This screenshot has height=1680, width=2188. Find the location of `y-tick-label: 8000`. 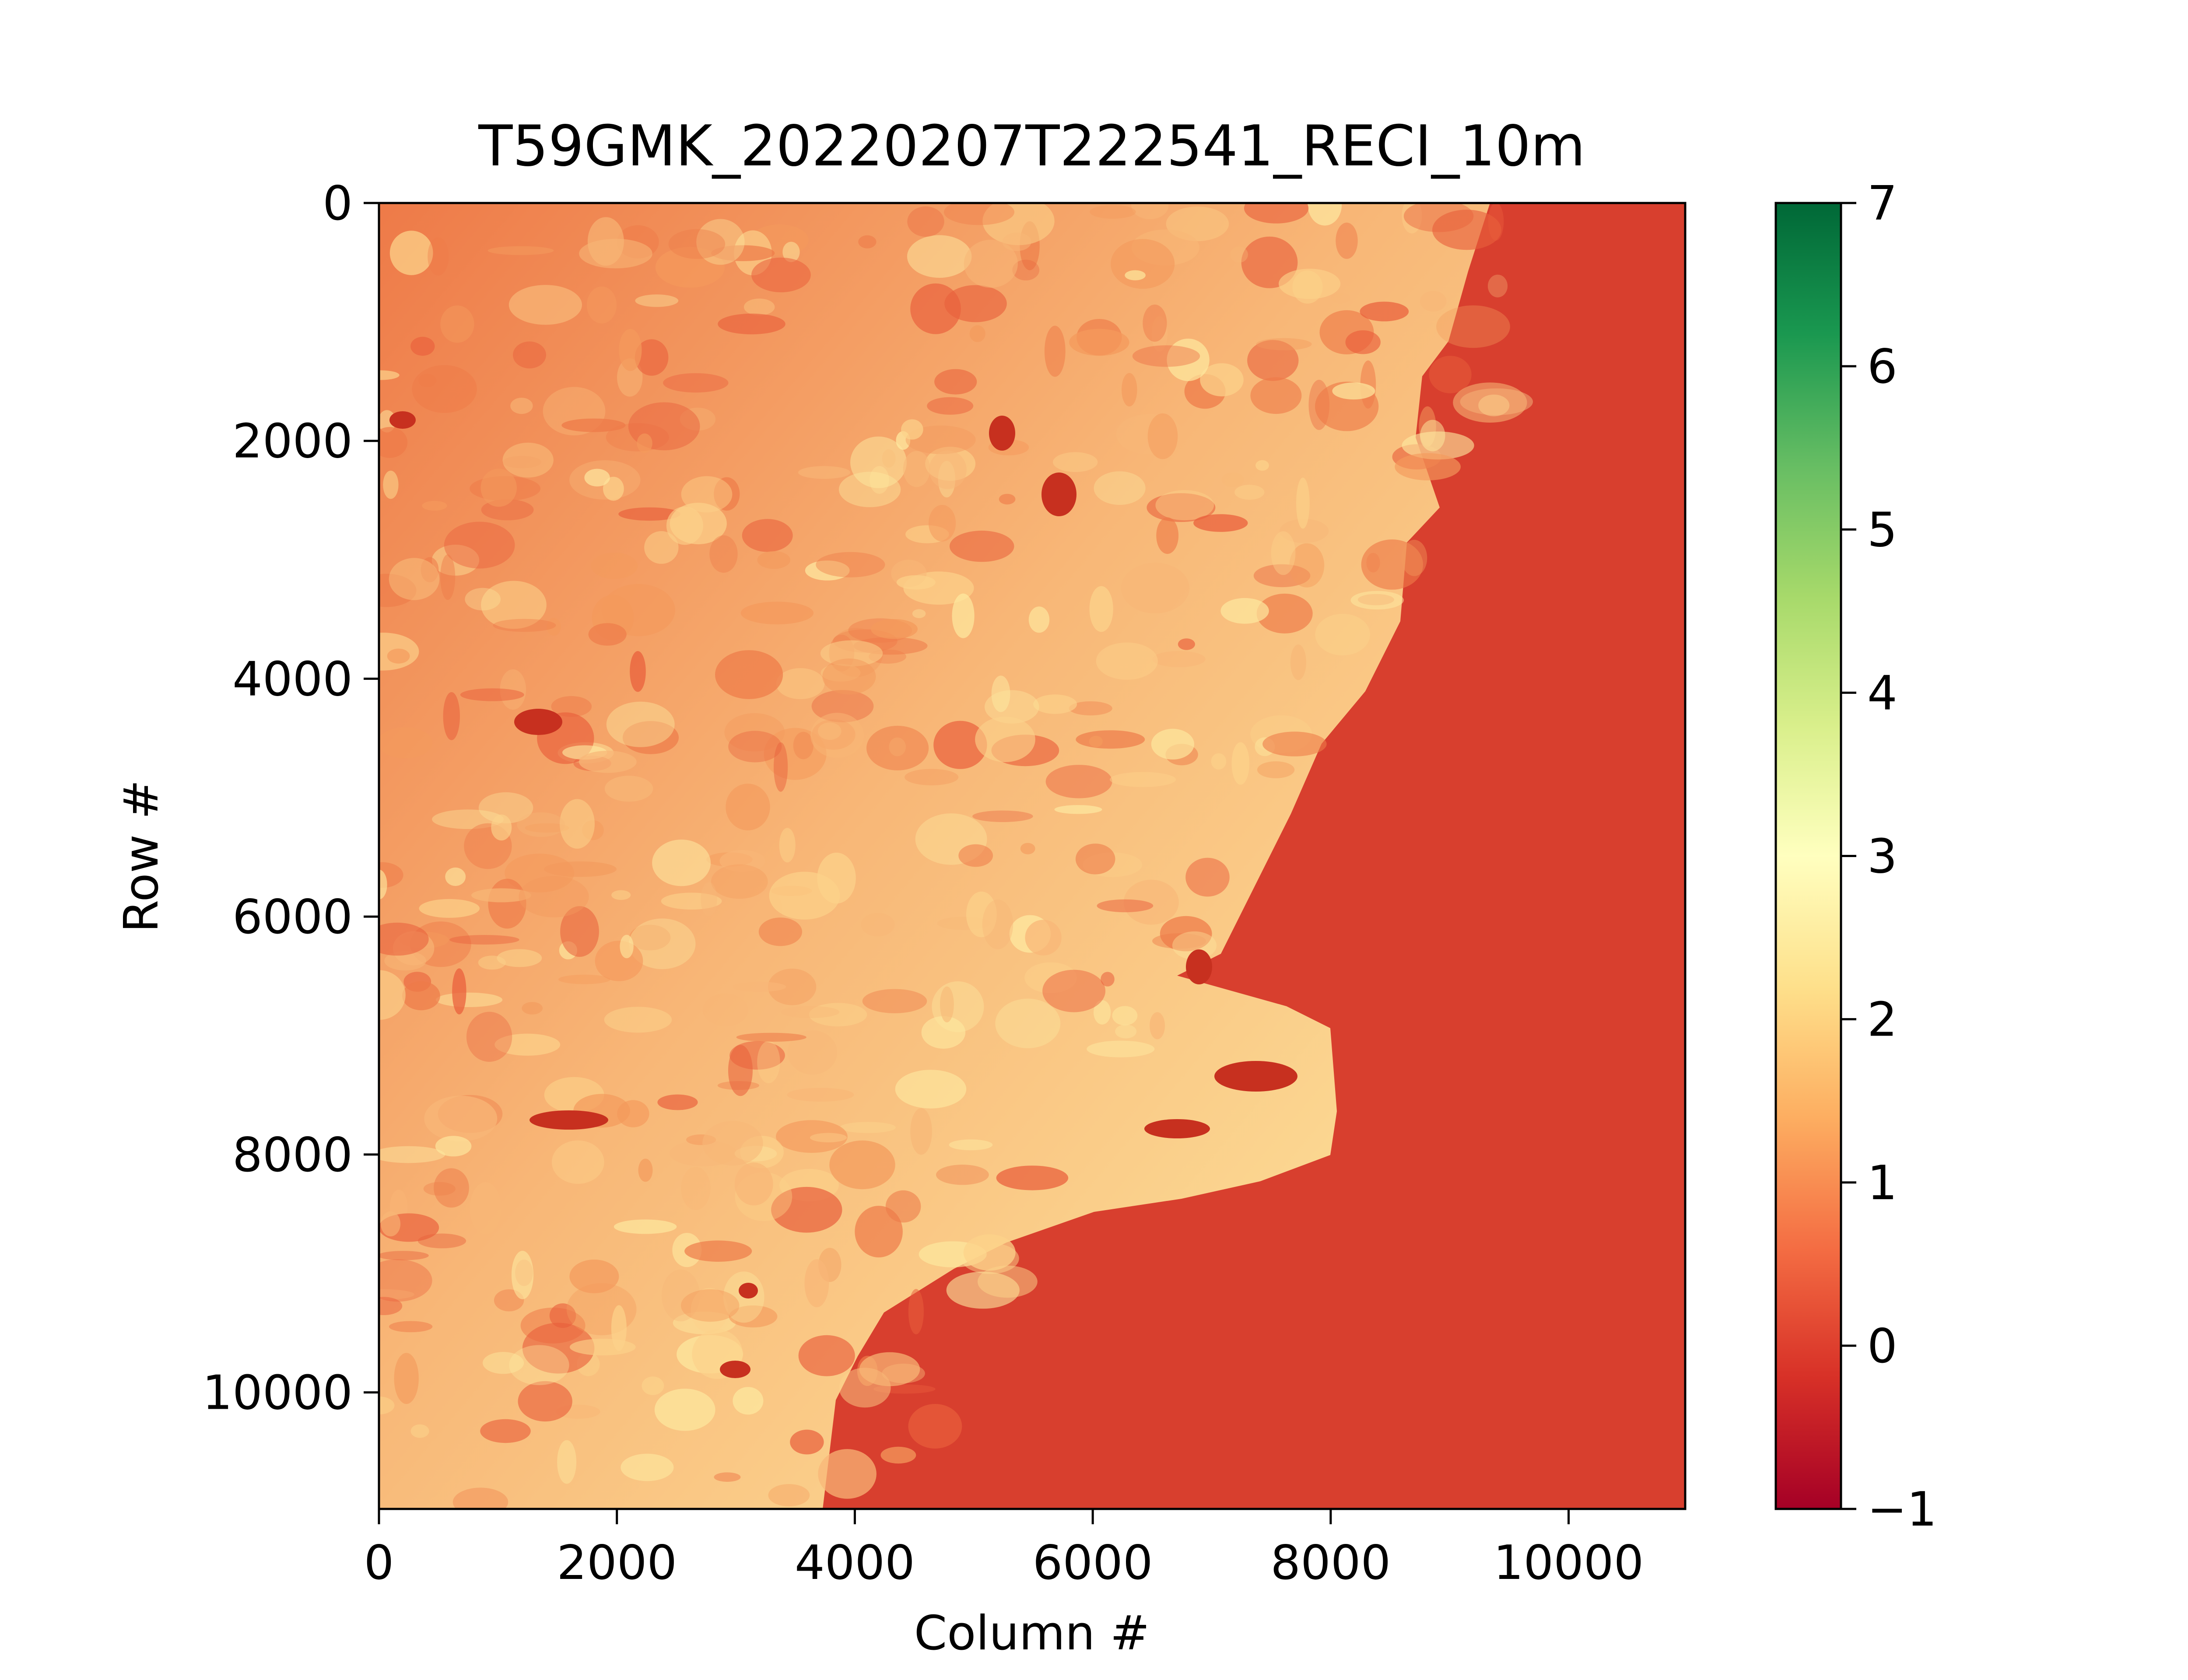

y-tick-label: 8000 is located at coordinates (292, 1155).